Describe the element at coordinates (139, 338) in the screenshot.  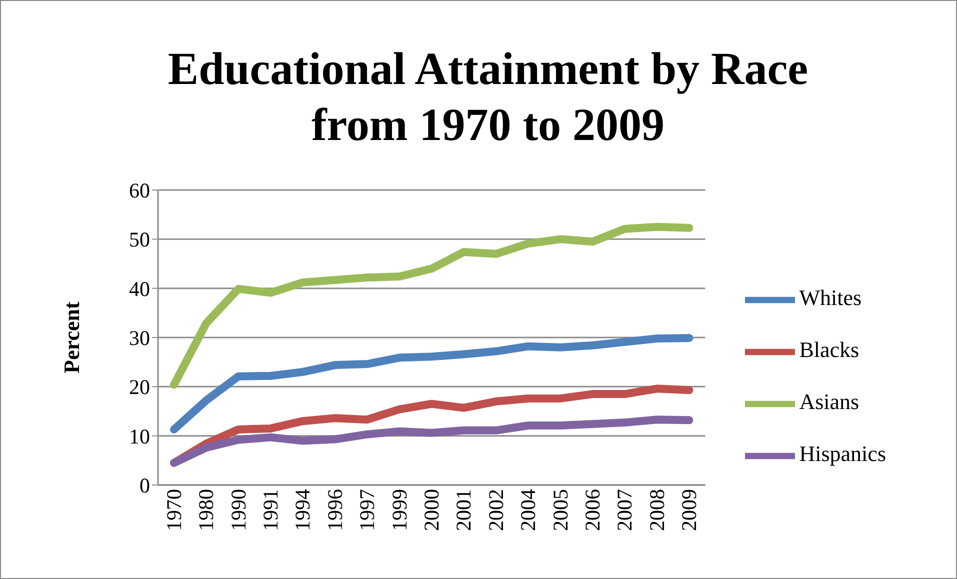
I see `y-tick-label: 30` at that location.